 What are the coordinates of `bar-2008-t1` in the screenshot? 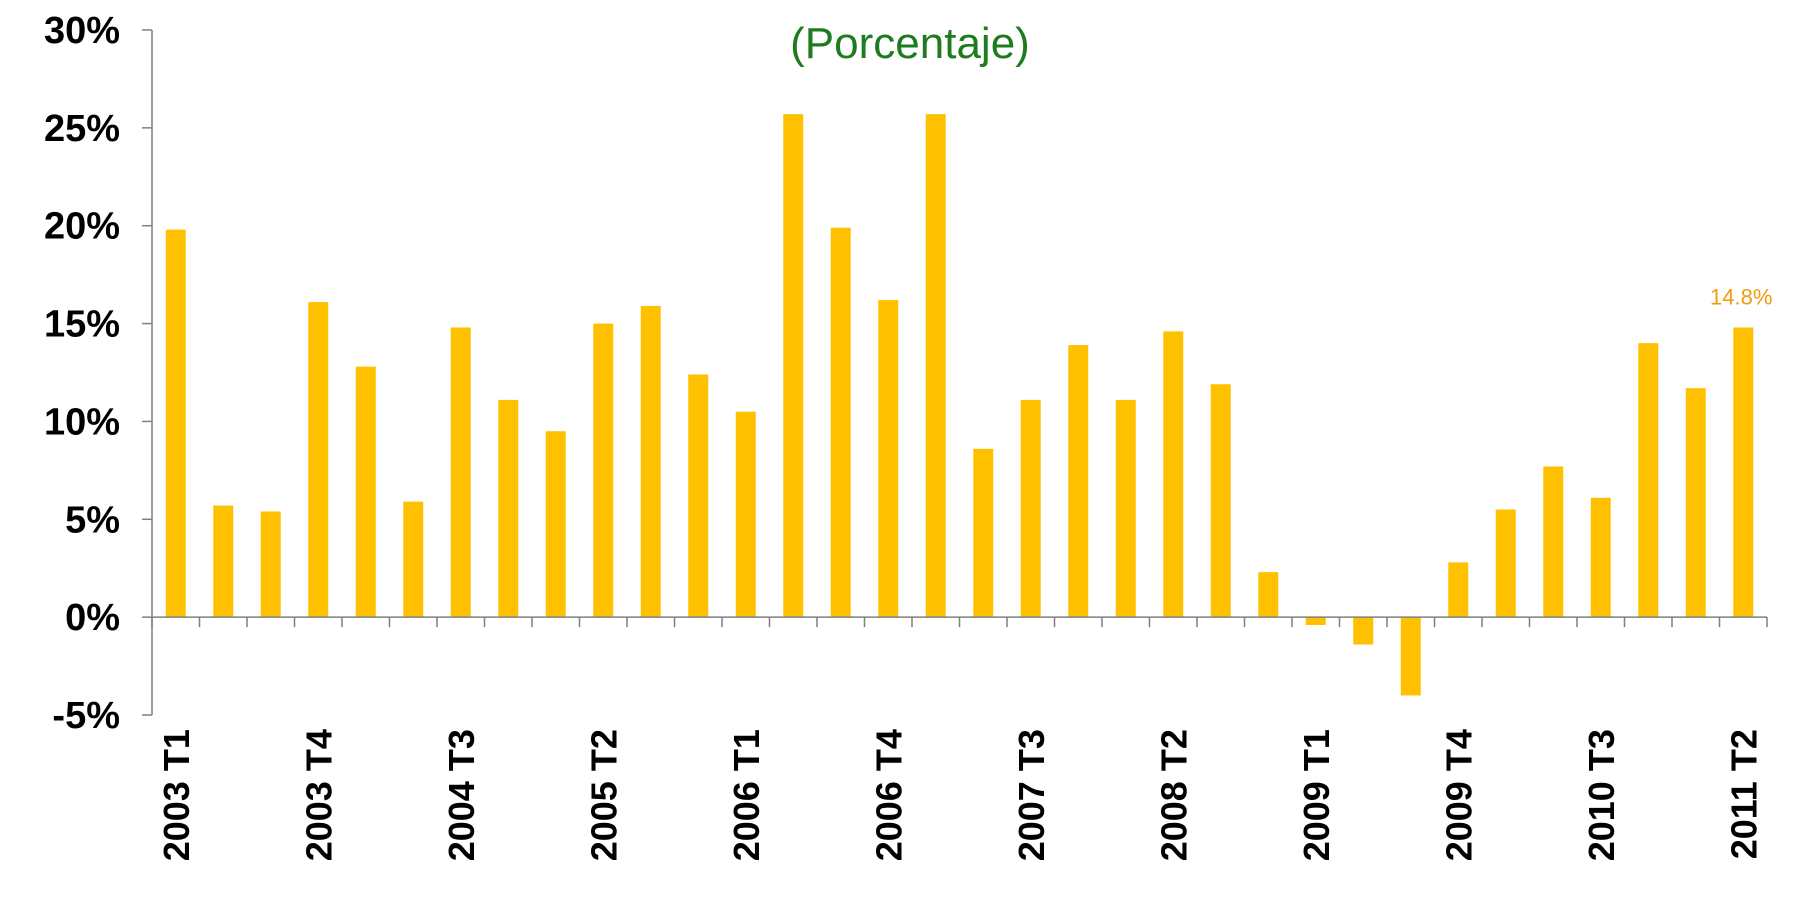 It's located at (1125, 508).